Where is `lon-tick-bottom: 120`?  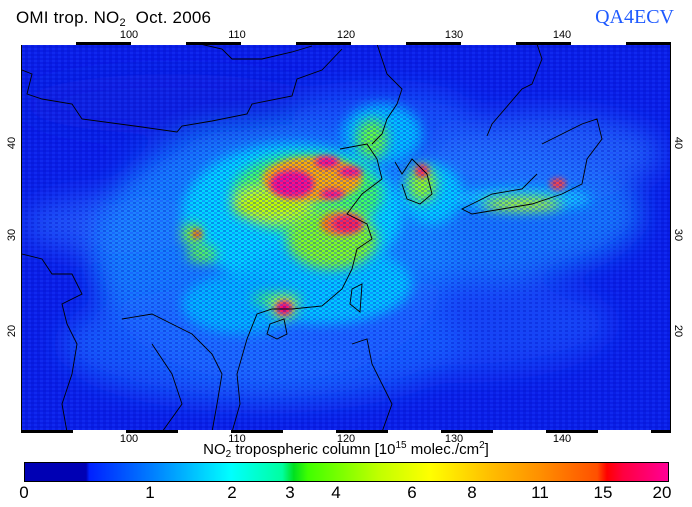 lon-tick-bottom: 120 is located at coordinates (346, 439).